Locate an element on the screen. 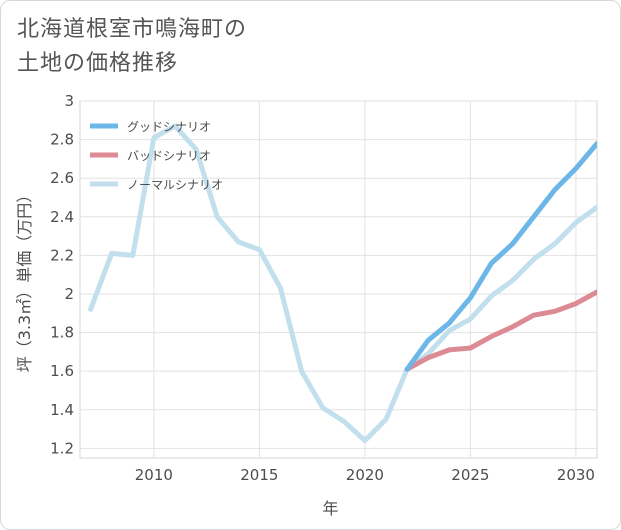 This screenshot has width=621, height=530. y-tick-label: 1.8 is located at coordinates (62, 333).